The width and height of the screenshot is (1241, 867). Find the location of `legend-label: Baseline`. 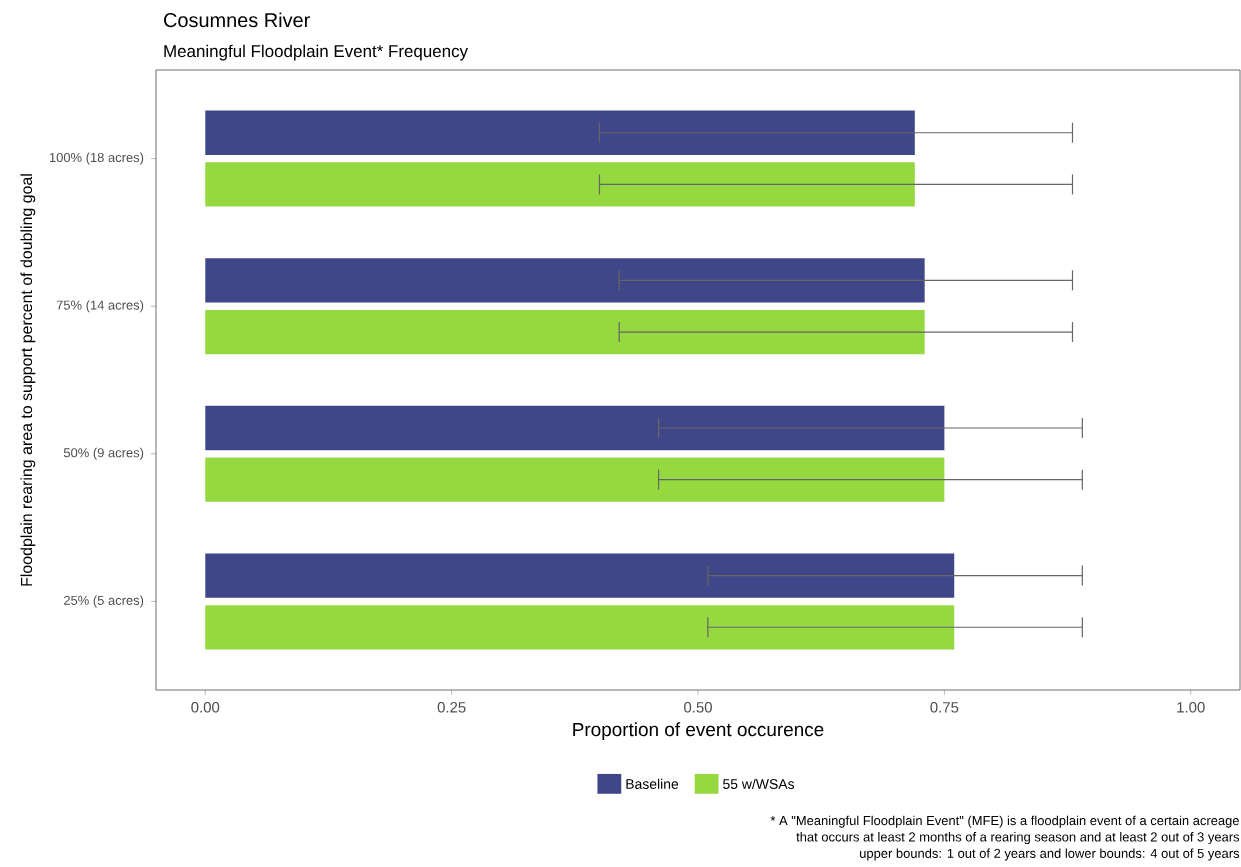

legend-label: Baseline is located at coordinates (652, 783).